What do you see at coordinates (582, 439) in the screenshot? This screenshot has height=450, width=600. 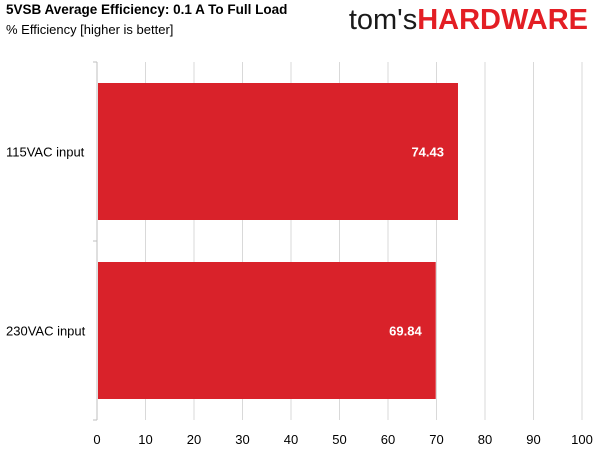 I see `x-tick-label: 100` at bounding box center [582, 439].